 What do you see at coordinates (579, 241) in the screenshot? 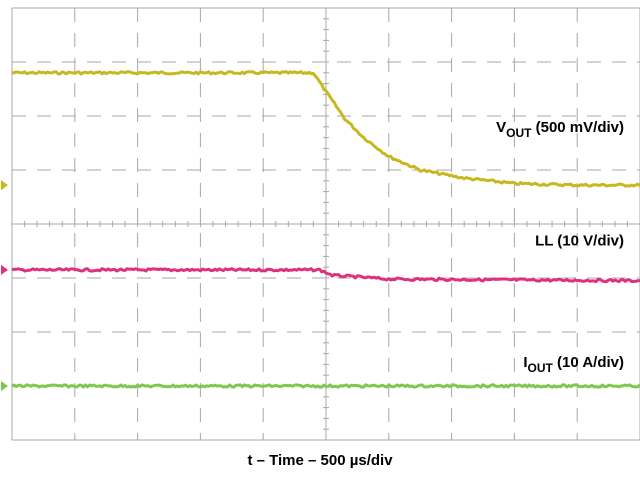
I see `series-label-ll: LL (10 V/div)` at bounding box center [579, 241].